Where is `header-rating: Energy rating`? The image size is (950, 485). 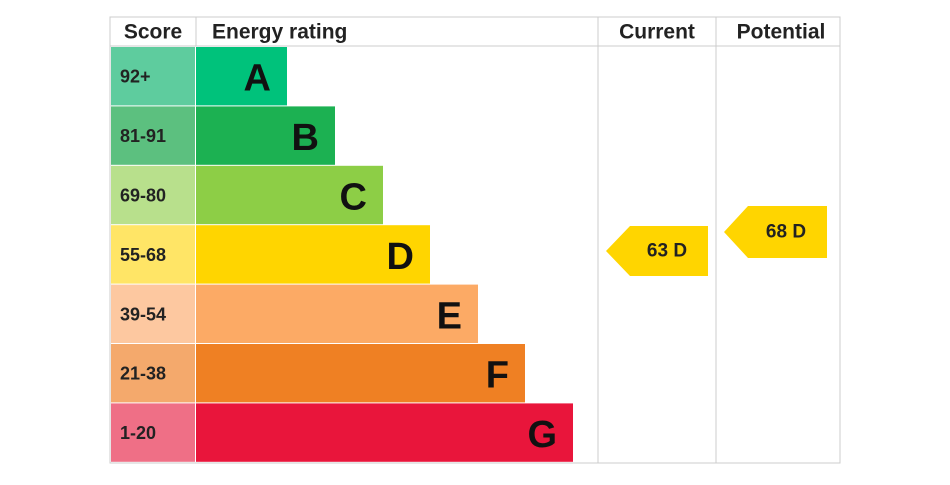 header-rating: Energy rating is located at coordinates (279, 32).